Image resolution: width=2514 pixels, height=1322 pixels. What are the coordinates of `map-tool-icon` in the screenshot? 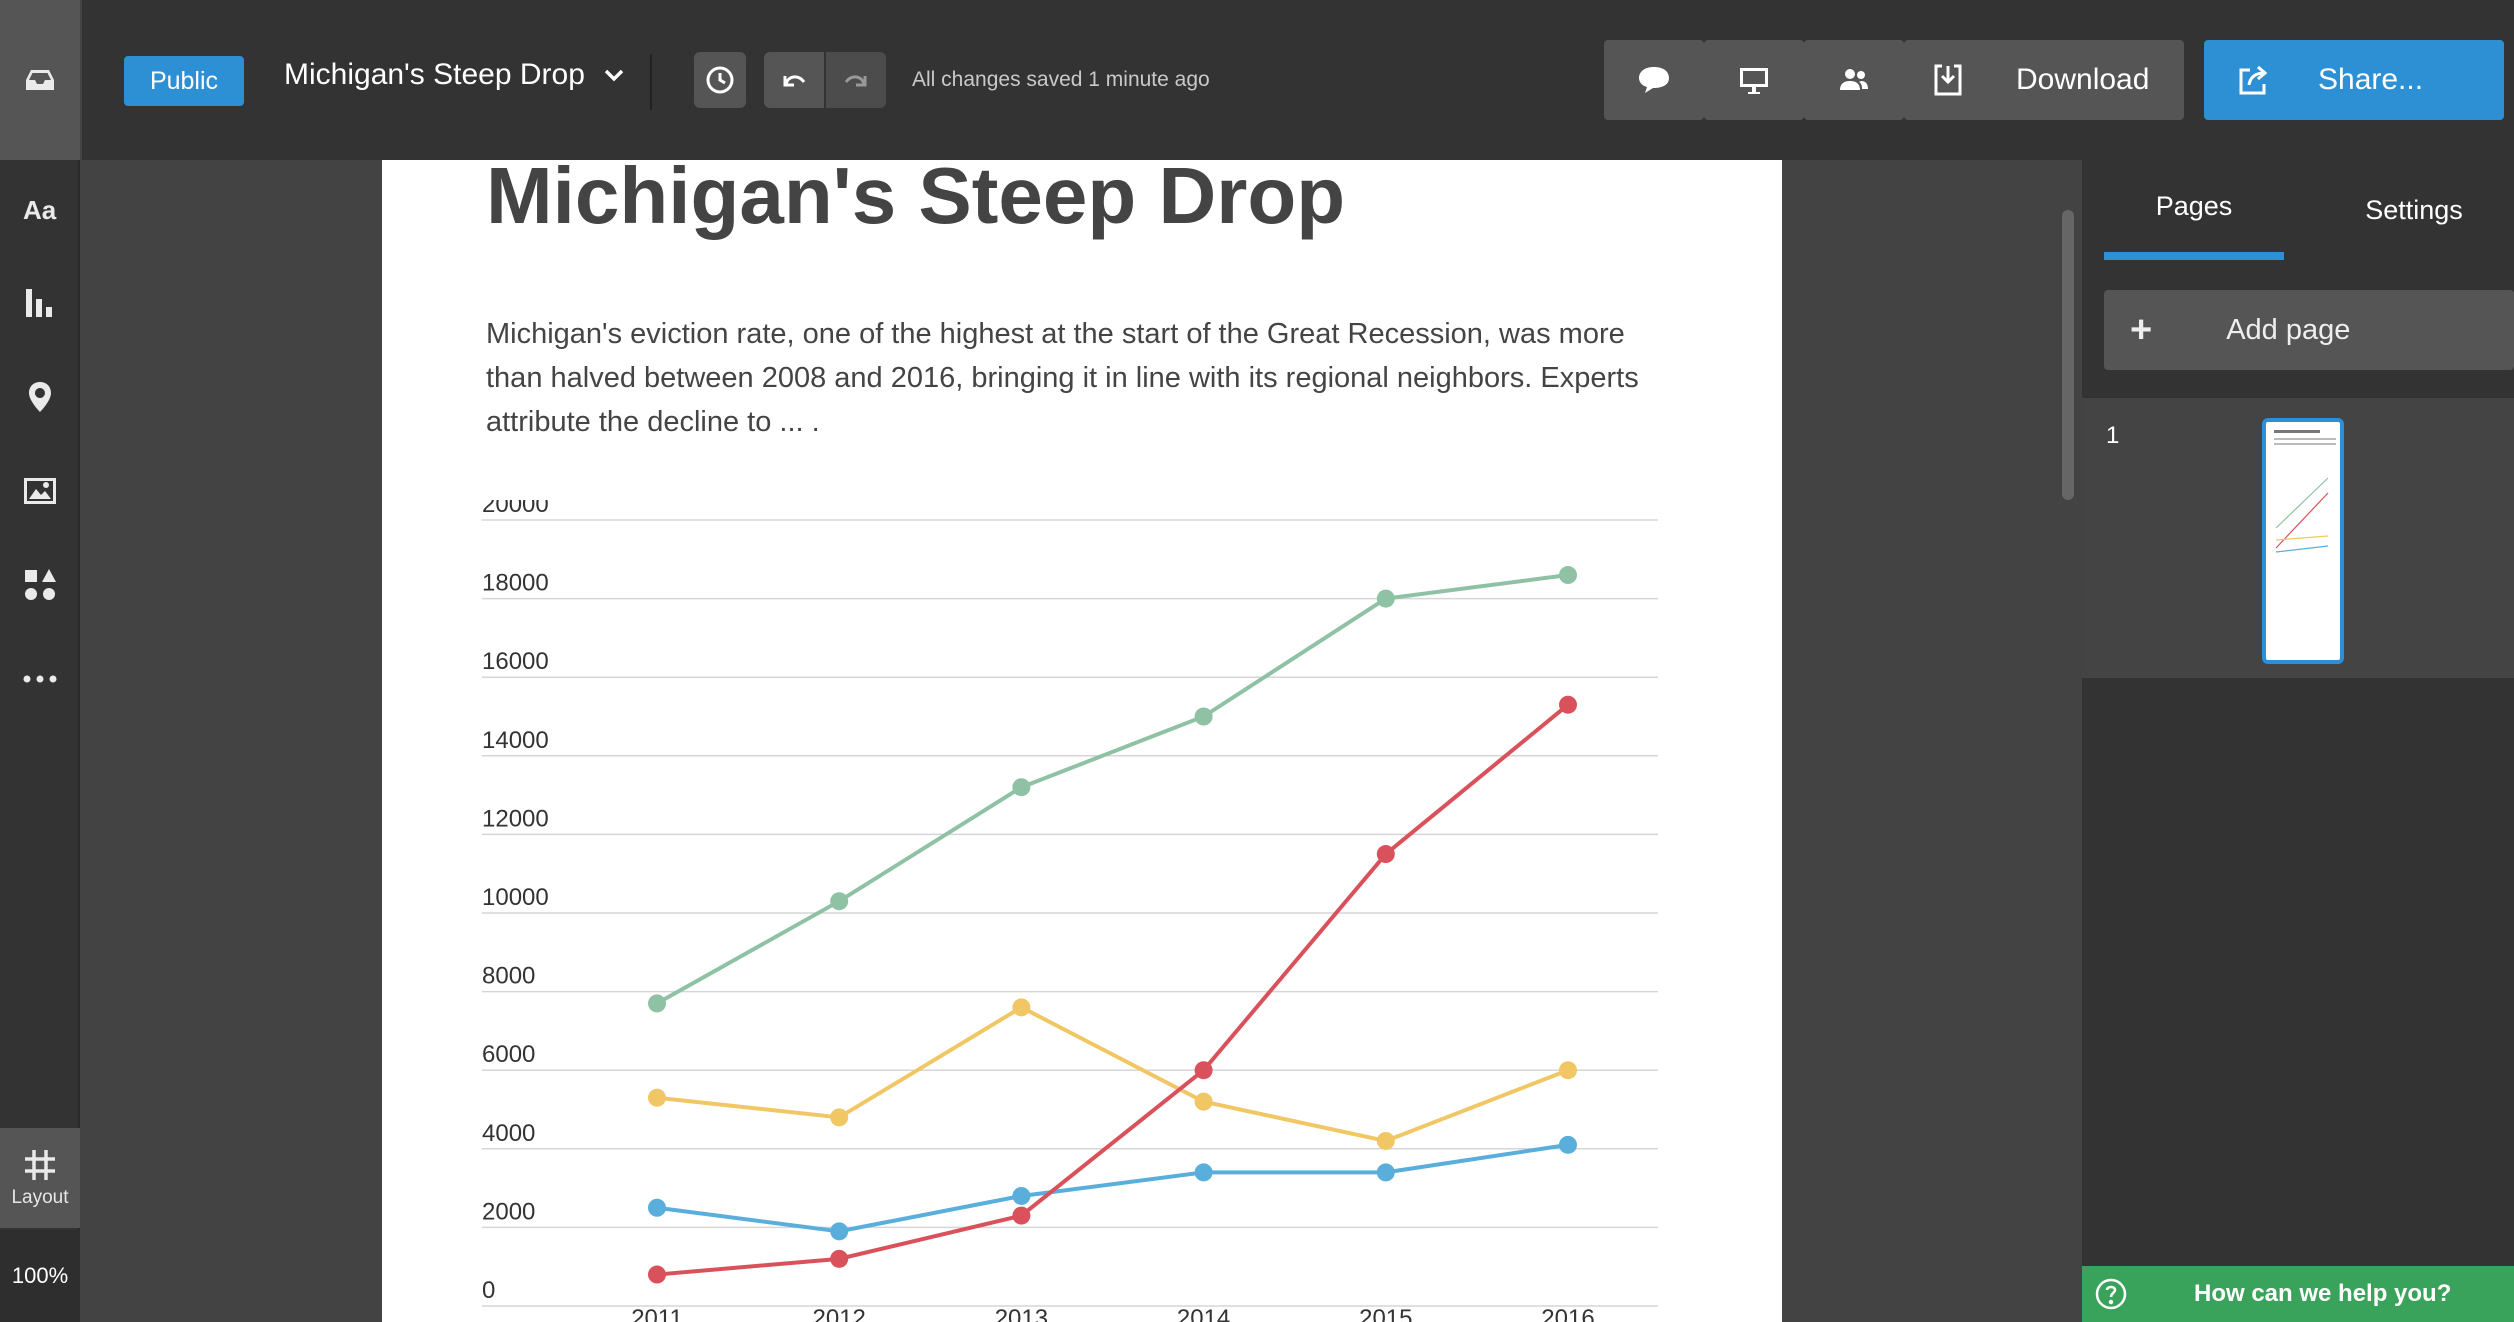 It's located at (40, 397).